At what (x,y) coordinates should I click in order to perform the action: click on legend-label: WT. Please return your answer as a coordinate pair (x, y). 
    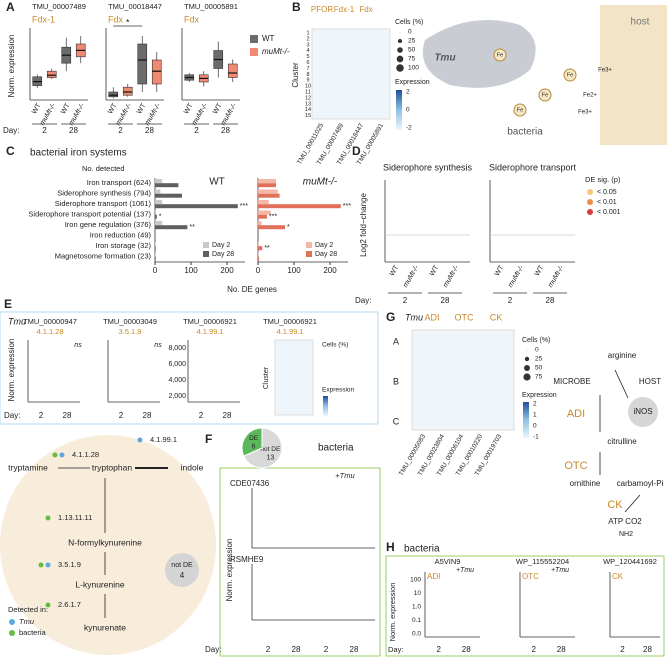
    Looking at the image, I should click on (268, 38).